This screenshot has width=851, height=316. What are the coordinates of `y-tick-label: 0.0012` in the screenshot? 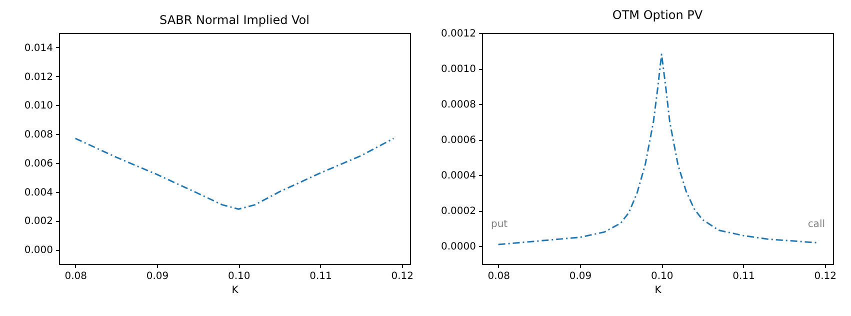 It's located at (458, 34).